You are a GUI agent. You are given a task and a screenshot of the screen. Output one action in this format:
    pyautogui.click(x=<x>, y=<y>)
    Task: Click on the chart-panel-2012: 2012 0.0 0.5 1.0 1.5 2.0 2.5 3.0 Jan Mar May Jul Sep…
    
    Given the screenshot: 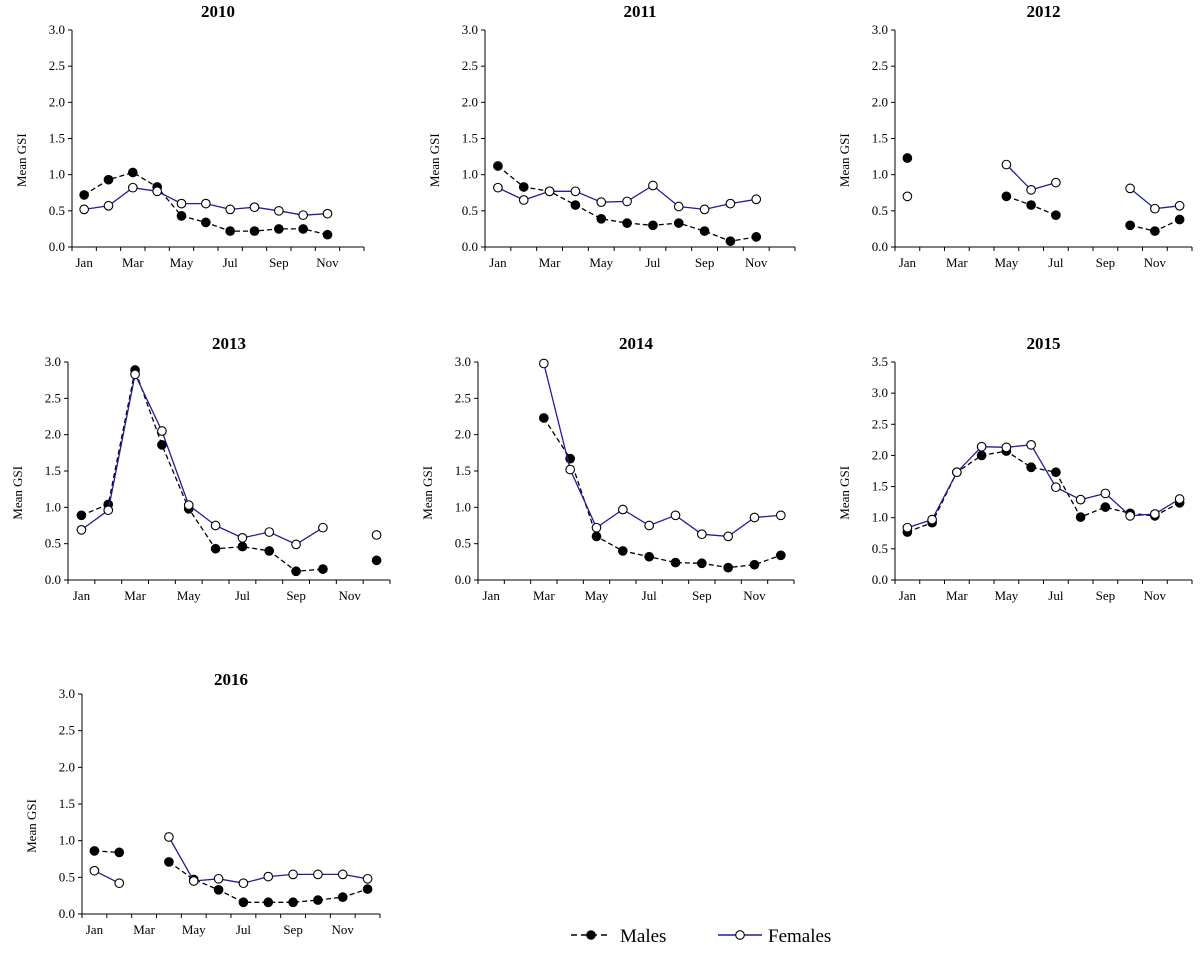 What is the action you would take?
    pyautogui.click(x=1015, y=136)
    